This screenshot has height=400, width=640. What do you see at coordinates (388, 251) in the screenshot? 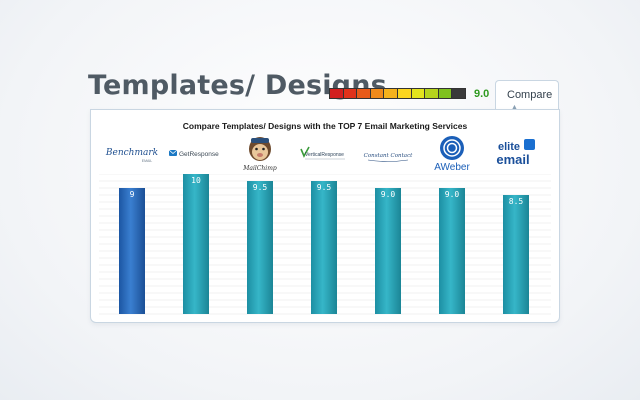
I see `bar-constant-contact` at bounding box center [388, 251].